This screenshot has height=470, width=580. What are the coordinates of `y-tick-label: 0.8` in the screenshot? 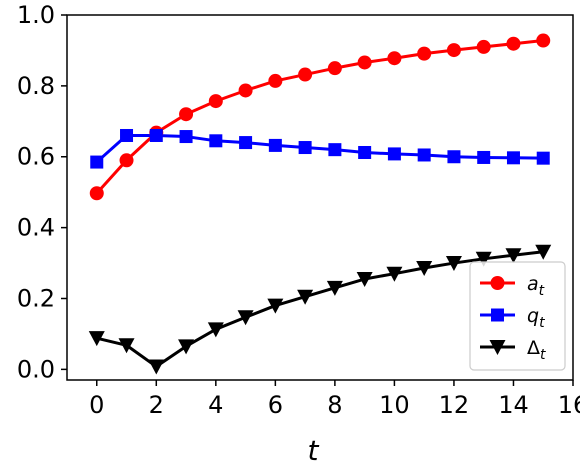 It's located at (36, 86).